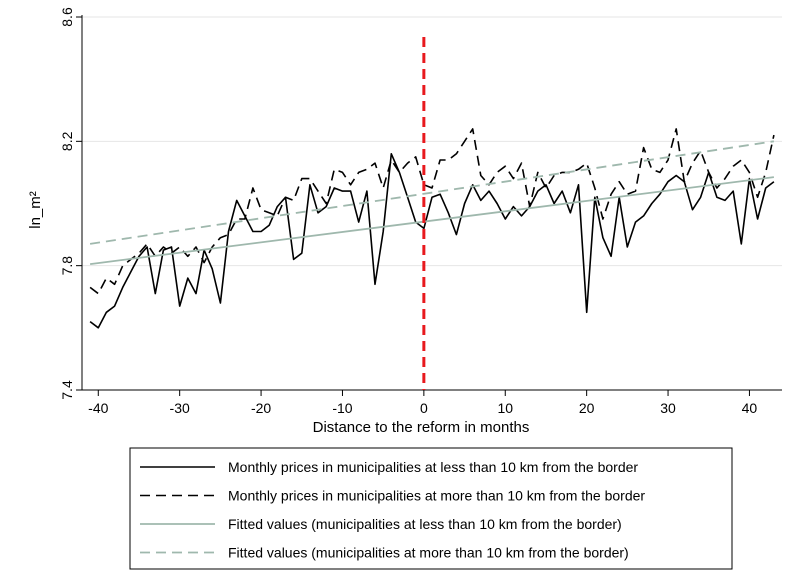 This screenshot has width=788, height=586. What do you see at coordinates (67, 141) in the screenshot?
I see `y-tick-label: 8.2` at bounding box center [67, 141].